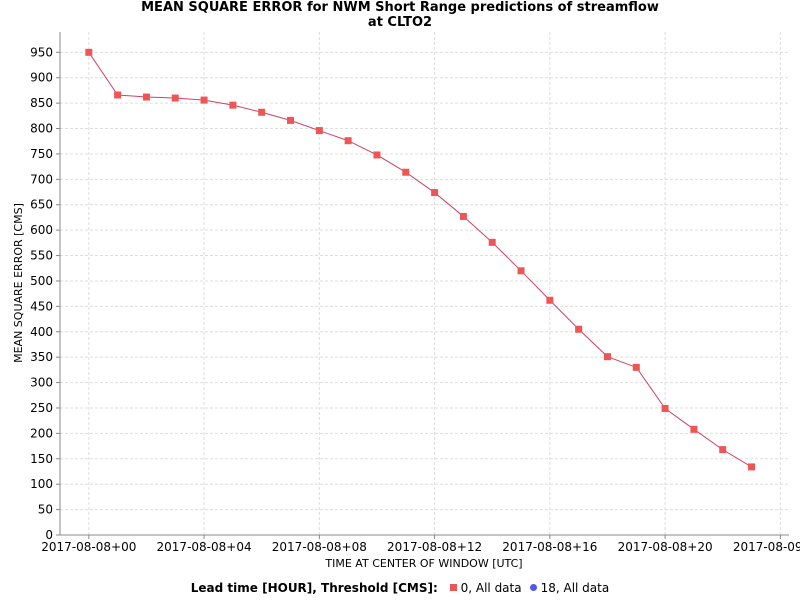  I want to click on y-tick-label: 800, so click(41, 129).